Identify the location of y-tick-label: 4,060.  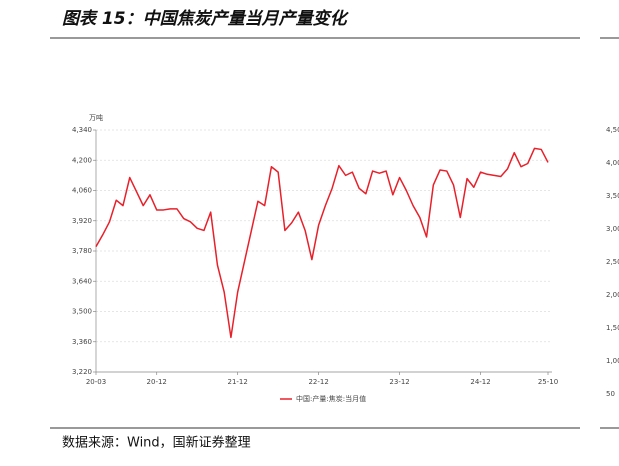
(82, 191).